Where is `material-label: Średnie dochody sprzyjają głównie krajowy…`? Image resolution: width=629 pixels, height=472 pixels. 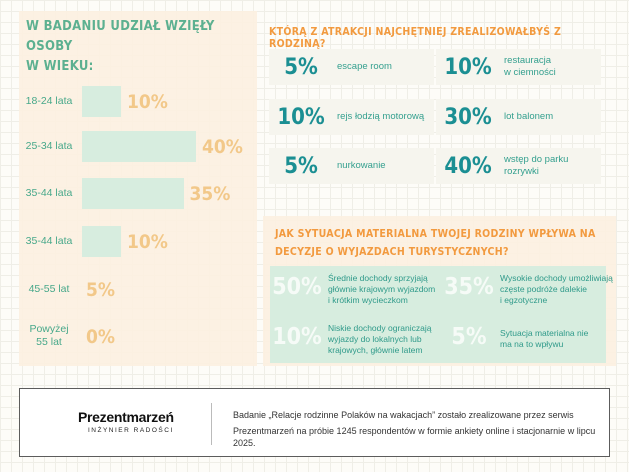
material-label: Średnie dochody sprzyjają głównie krajowy… is located at coordinates (381, 289).